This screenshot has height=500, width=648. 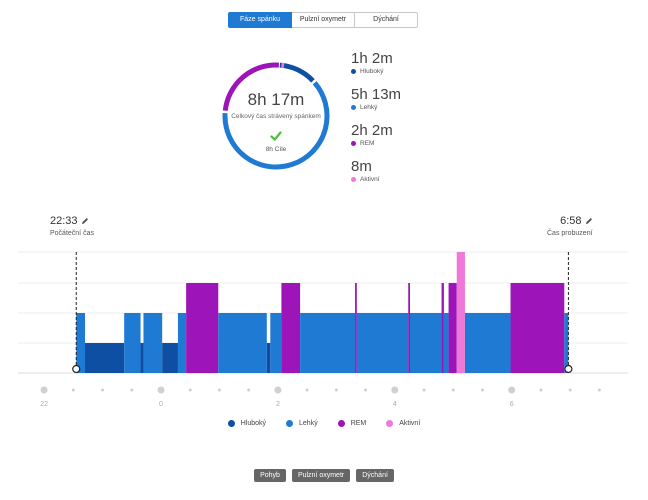 What do you see at coordinates (260, 20) in the screenshot?
I see `tab-sleep-stages: Fáze spánku` at bounding box center [260, 20].